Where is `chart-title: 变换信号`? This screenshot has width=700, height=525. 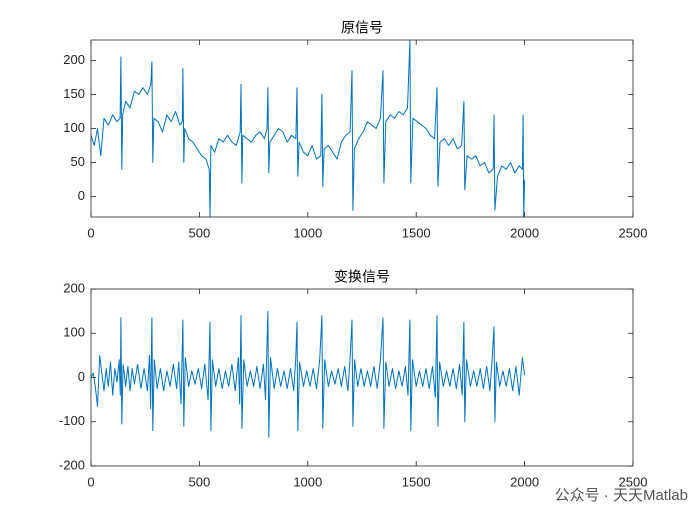
chart-title: 变换信号 is located at coordinates (362, 277).